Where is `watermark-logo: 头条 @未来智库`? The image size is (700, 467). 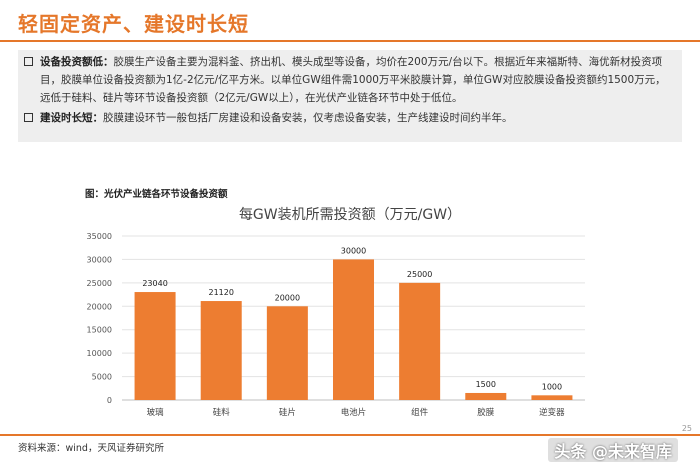
watermark-logo: 头条 @未来智库 is located at coordinates (613, 450).